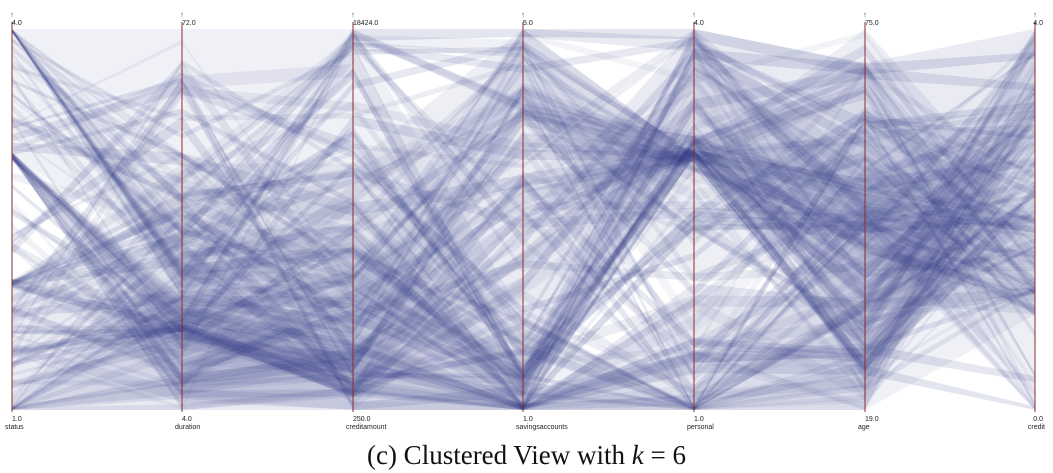 The image size is (1053, 473). I want to click on axis-max-label: 75.0, so click(872, 23).